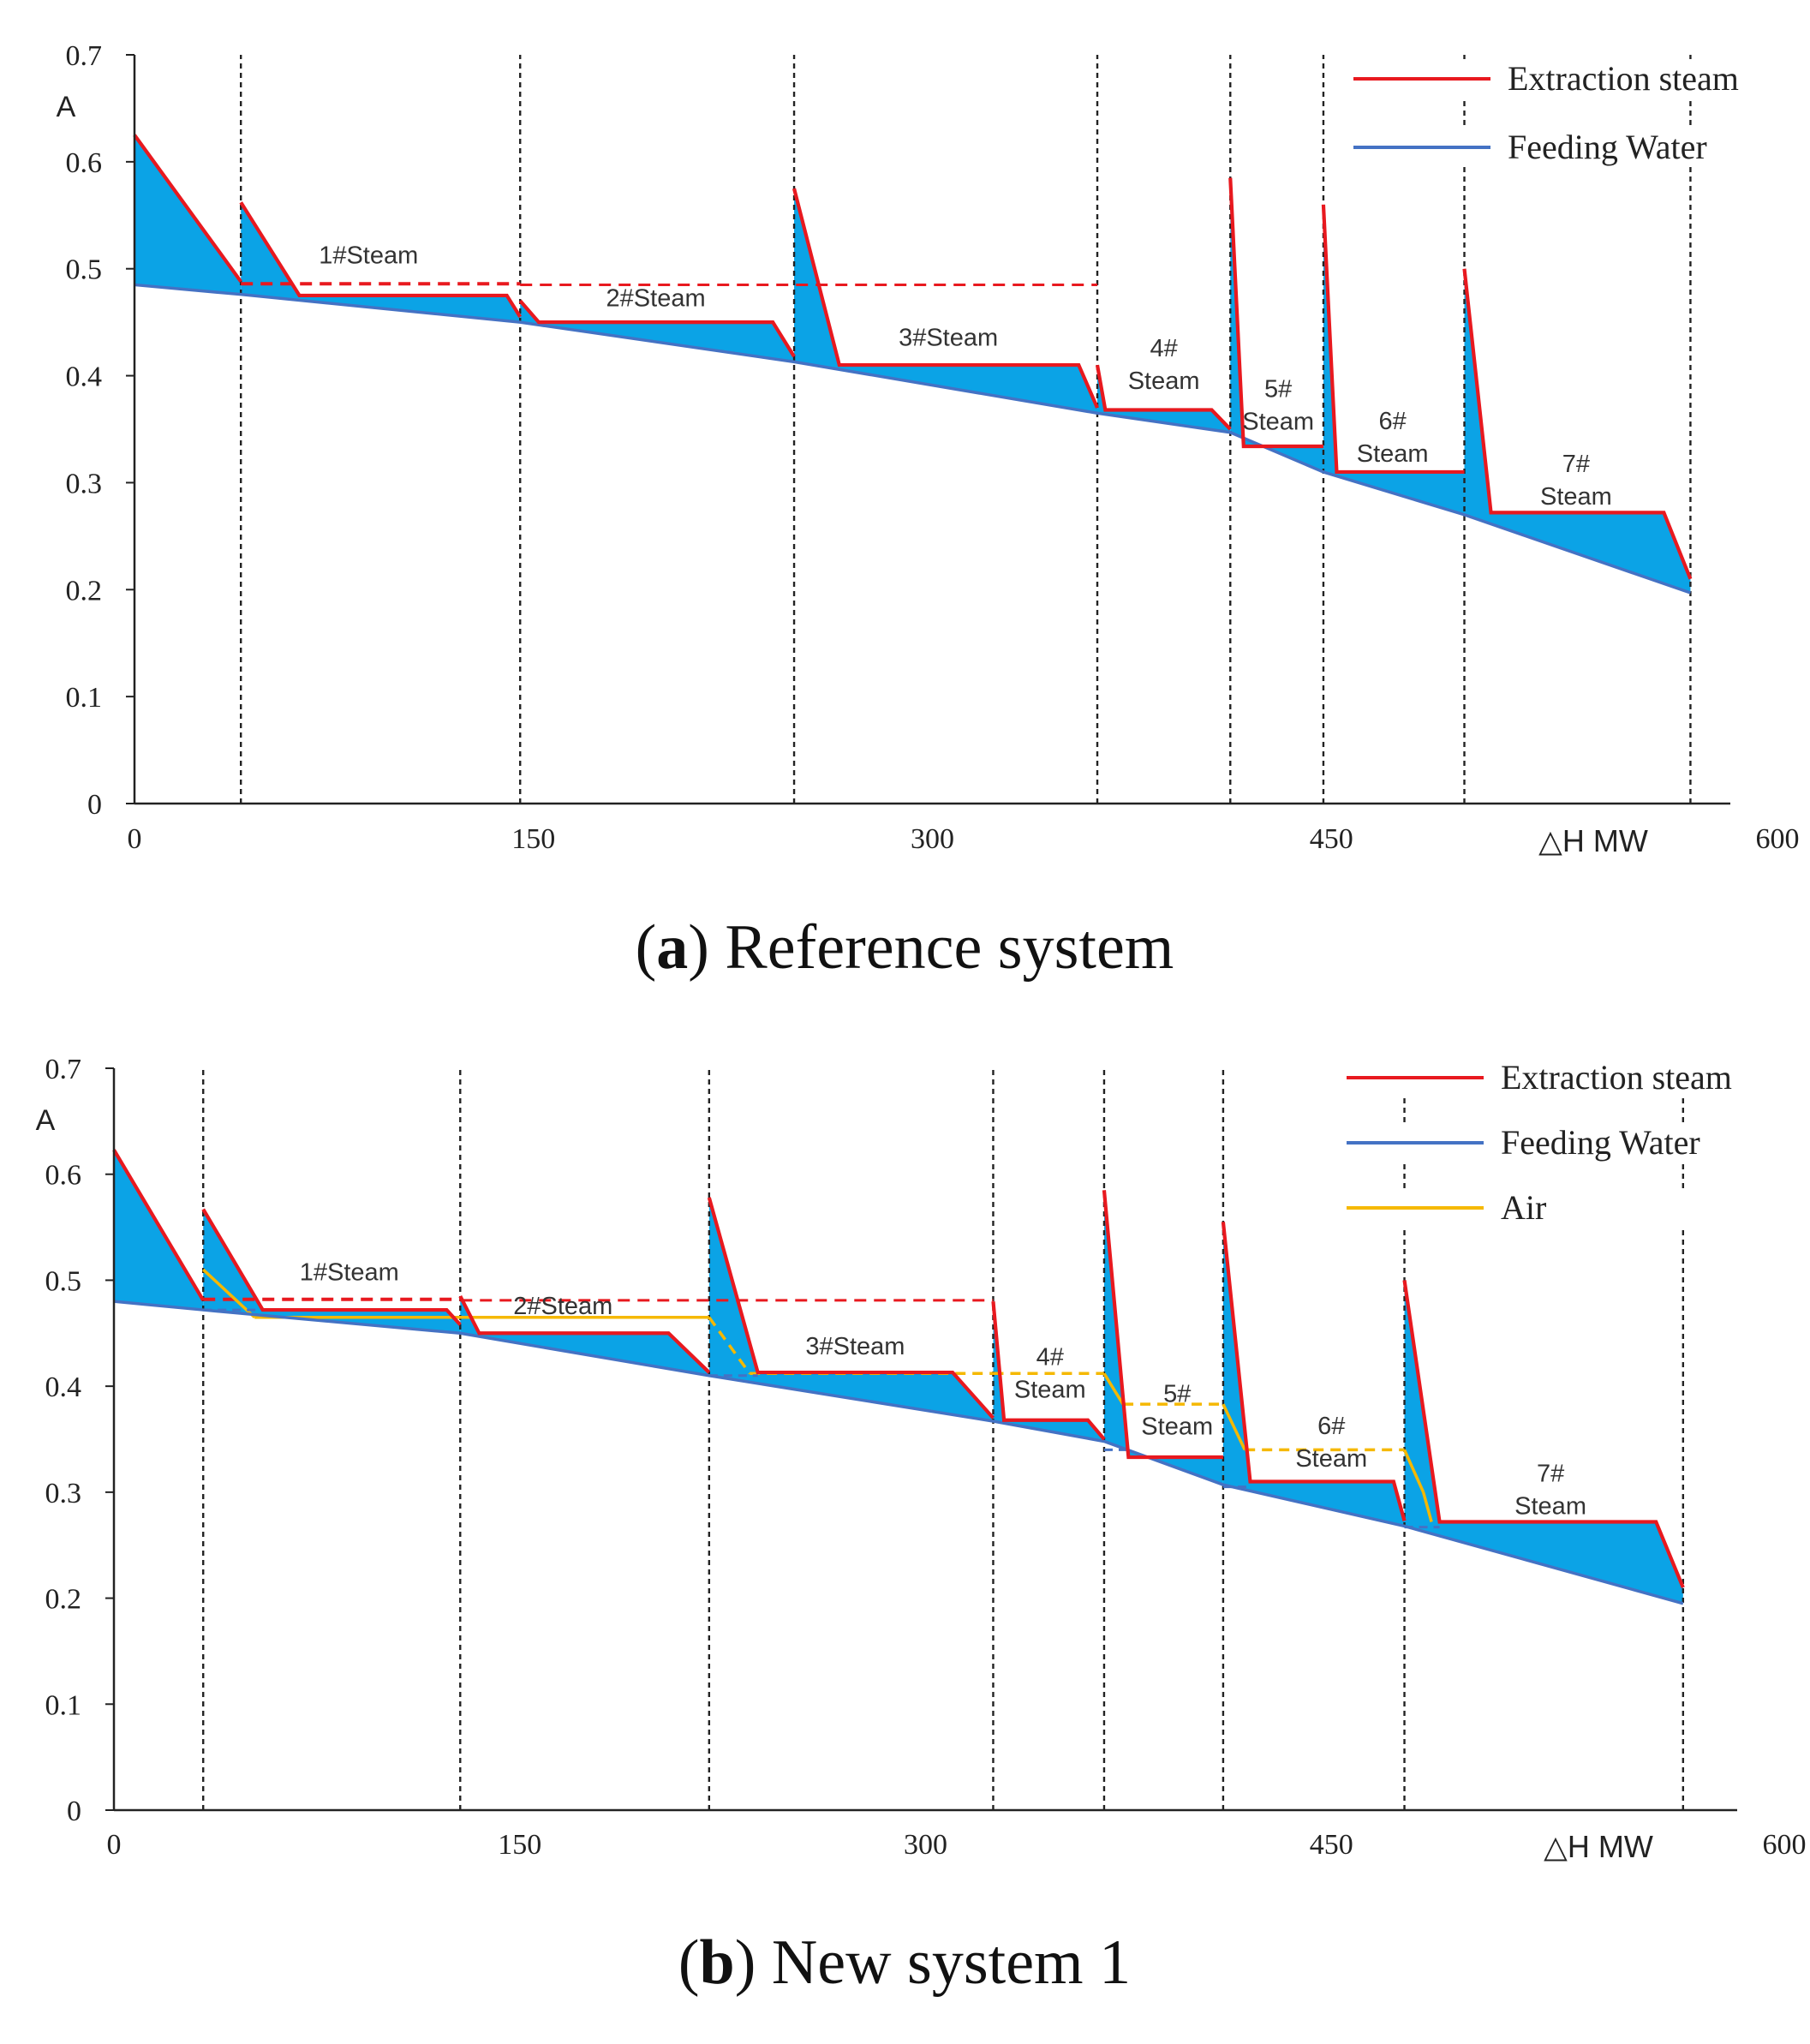 The image size is (1810, 2044). I want to click on y-tick-label: 0.3, so click(84, 483).